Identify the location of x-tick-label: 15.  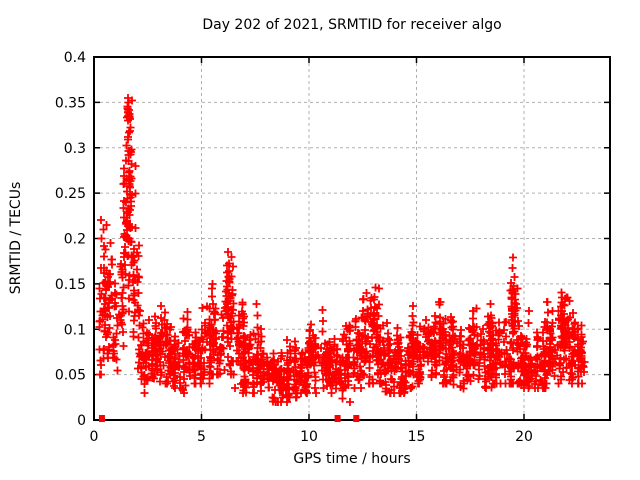
(417, 437).